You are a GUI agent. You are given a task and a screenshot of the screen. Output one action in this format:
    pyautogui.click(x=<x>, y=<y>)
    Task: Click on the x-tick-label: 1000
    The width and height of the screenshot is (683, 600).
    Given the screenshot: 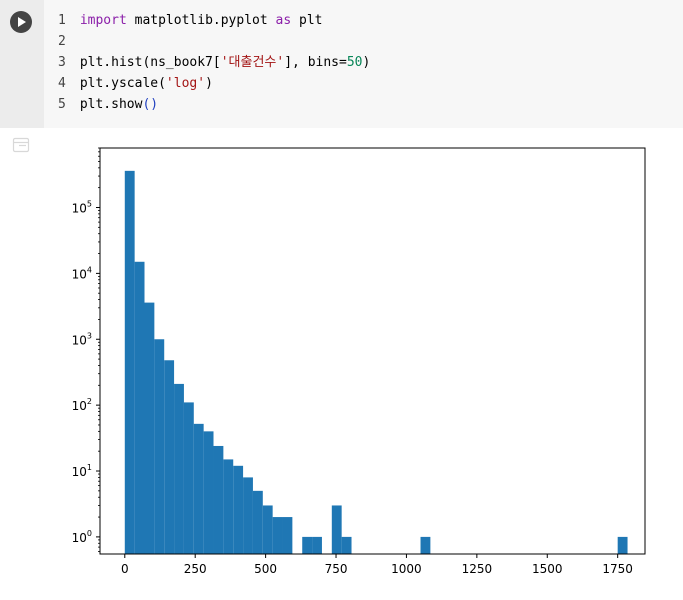 What is the action you would take?
    pyautogui.click(x=406, y=569)
    